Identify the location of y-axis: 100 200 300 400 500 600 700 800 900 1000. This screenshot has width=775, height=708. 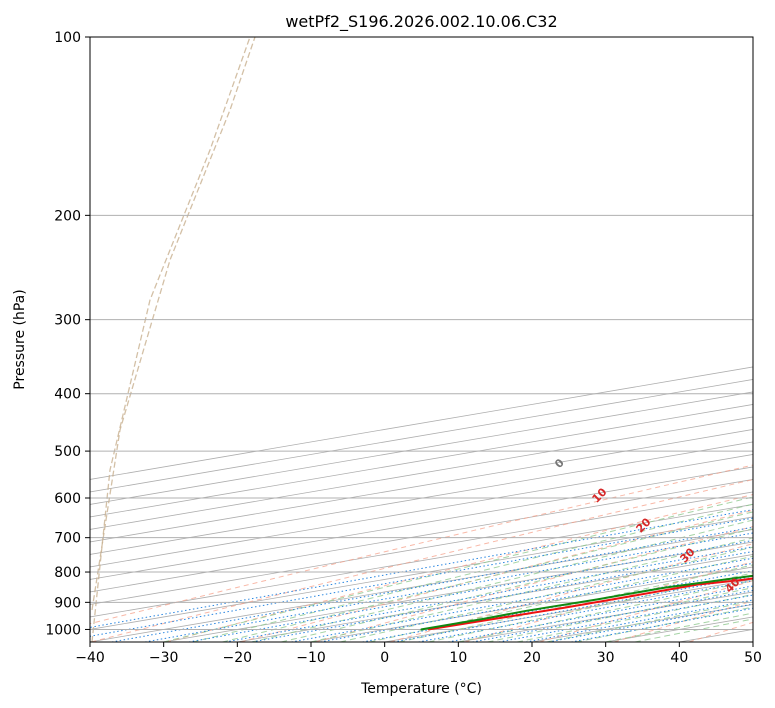
(67, 334).